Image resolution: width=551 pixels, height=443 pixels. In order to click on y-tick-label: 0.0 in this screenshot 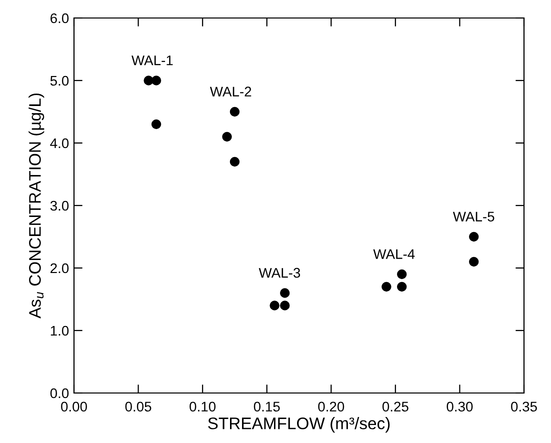, I will do `click(59, 393)`.